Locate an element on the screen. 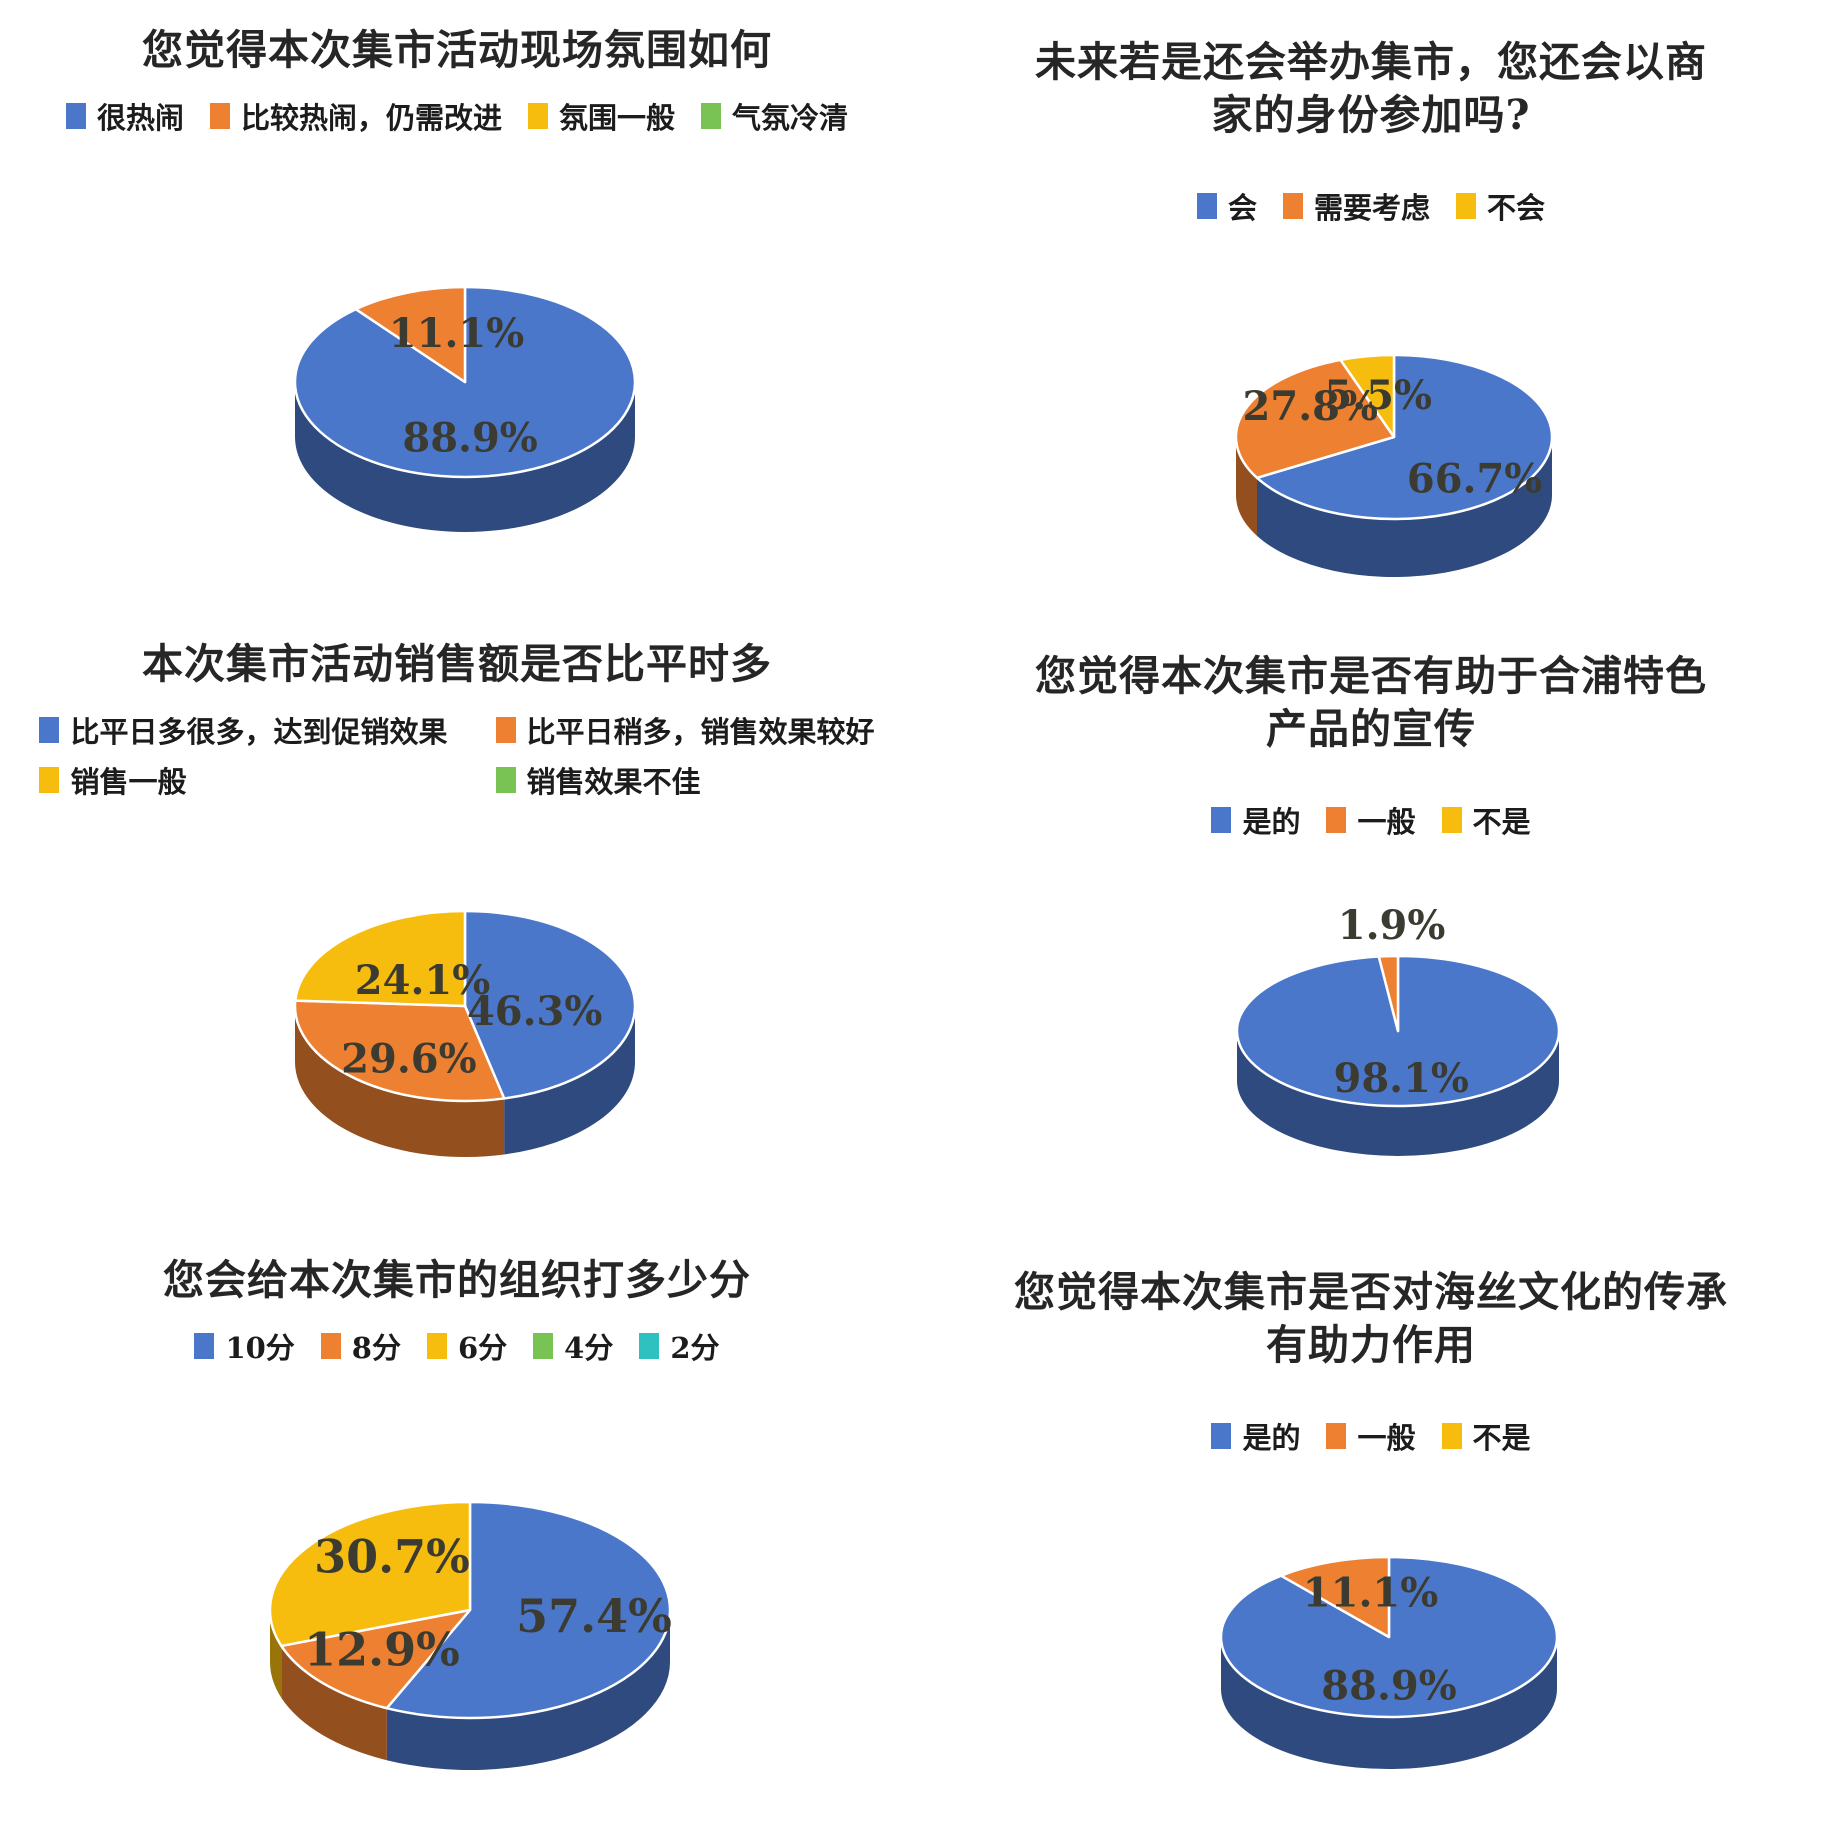 This screenshot has height=1844, width=1828. legend-item: 需要考虑 is located at coordinates (1356, 206).